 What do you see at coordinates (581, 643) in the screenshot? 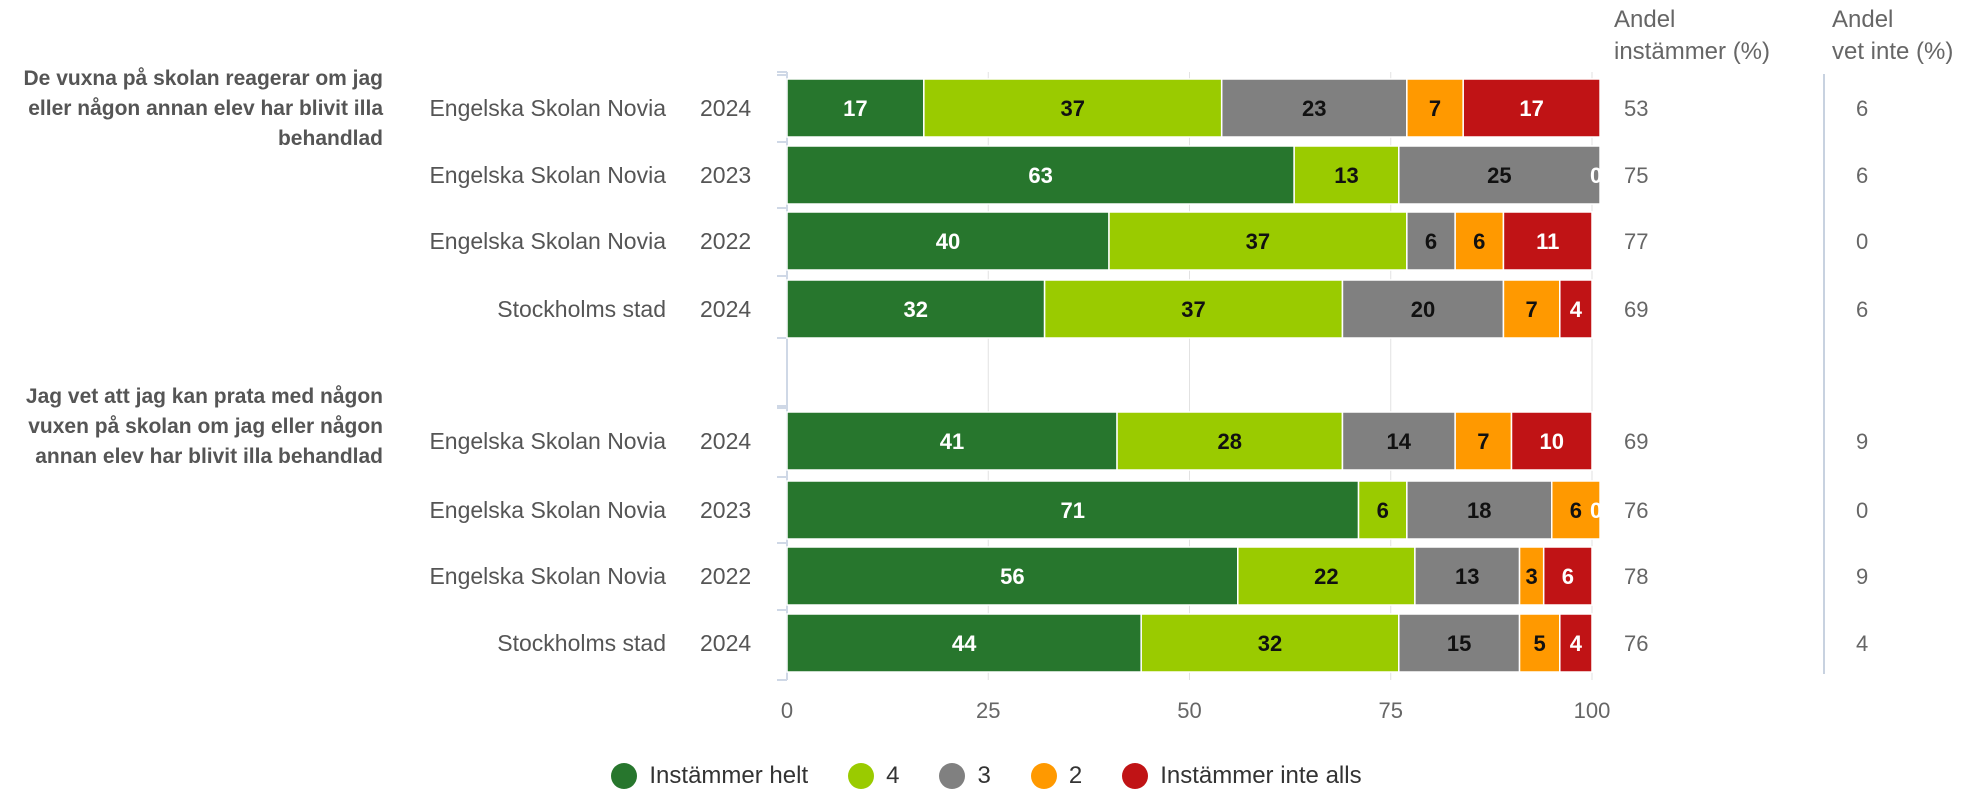
I see `row-unit-label: Stockholms stad` at bounding box center [581, 643].